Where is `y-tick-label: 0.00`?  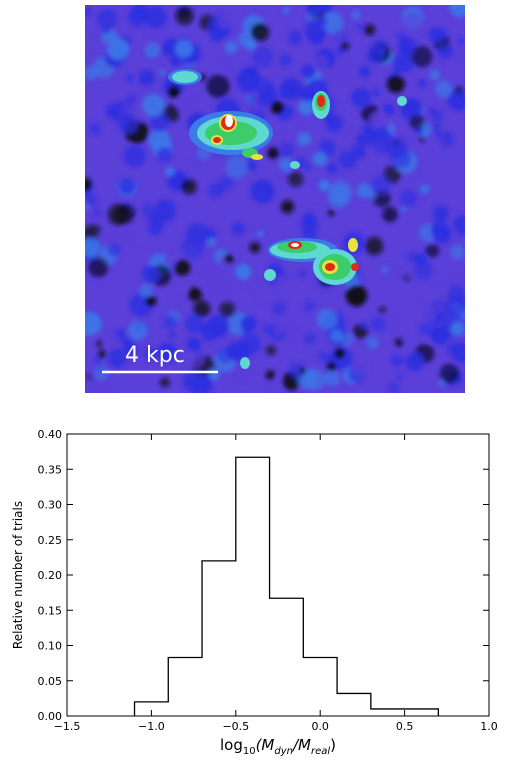 y-tick-label: 0.00 is located at coordinates (50, 716).